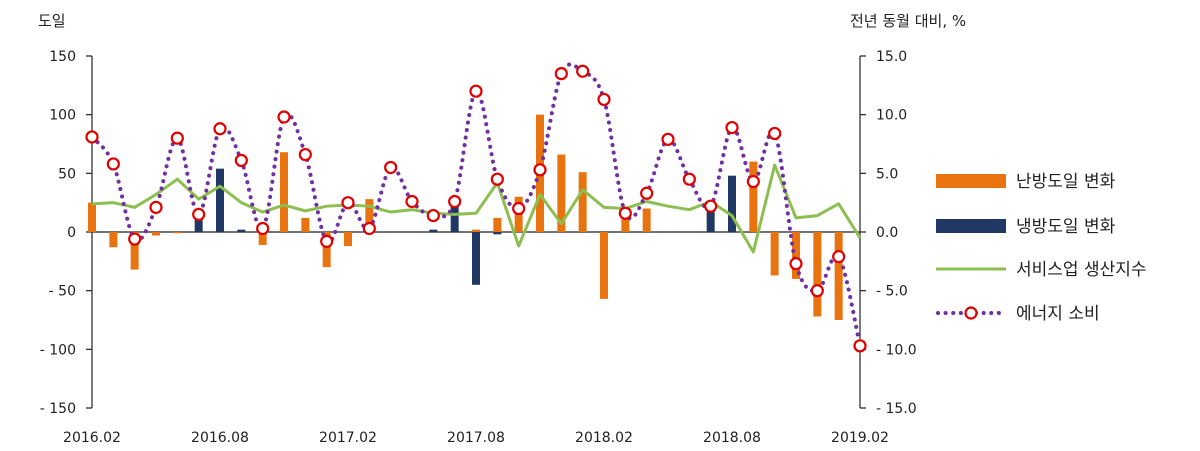 The image size is (1200, 451). What do you see at coordinates (887, 233) in the screenshot?
I see `right-tick-label: 0.0` at bounding box center [887, 233].